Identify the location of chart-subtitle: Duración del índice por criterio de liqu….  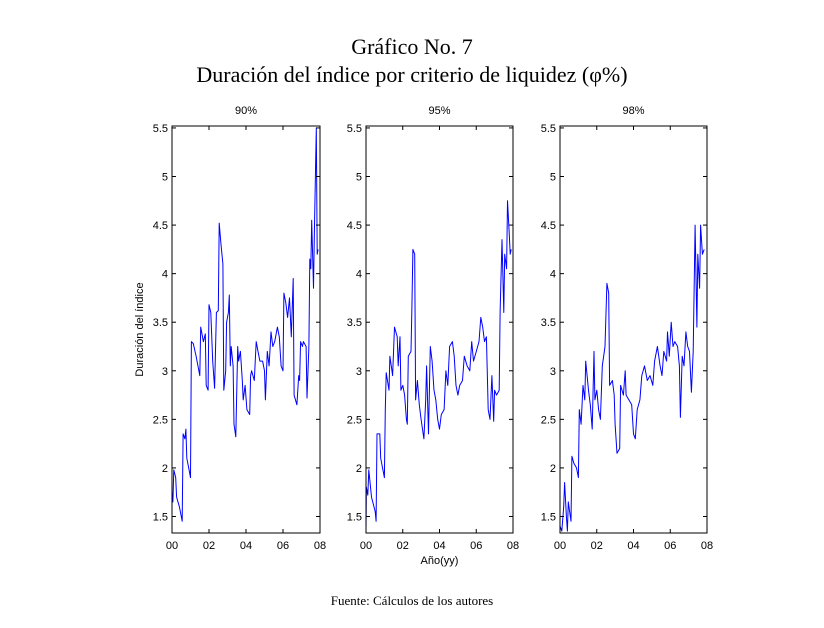
(411, 74).